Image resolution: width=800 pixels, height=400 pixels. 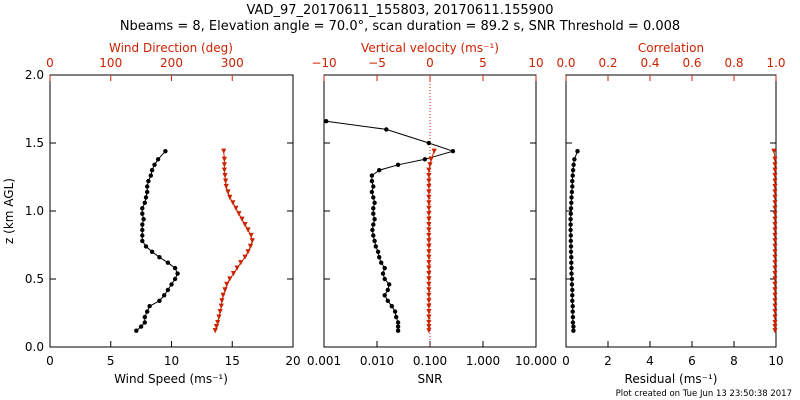 What do you see at coordinates (292, 361) in the screenshot?
I see `bottom-tick-label: 20` at bounding box center [292, 361].